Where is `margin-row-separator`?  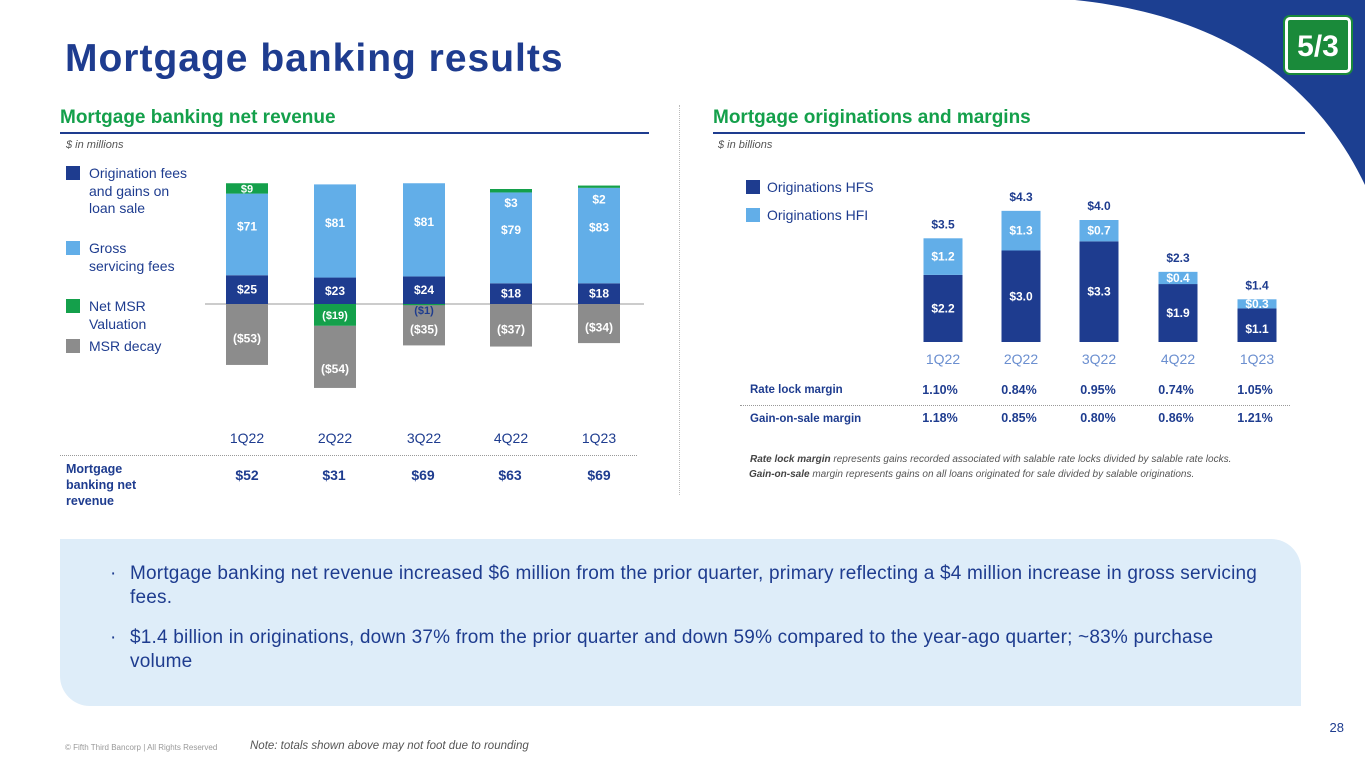 margin-row-separator is located at coordinates (1015, 405).